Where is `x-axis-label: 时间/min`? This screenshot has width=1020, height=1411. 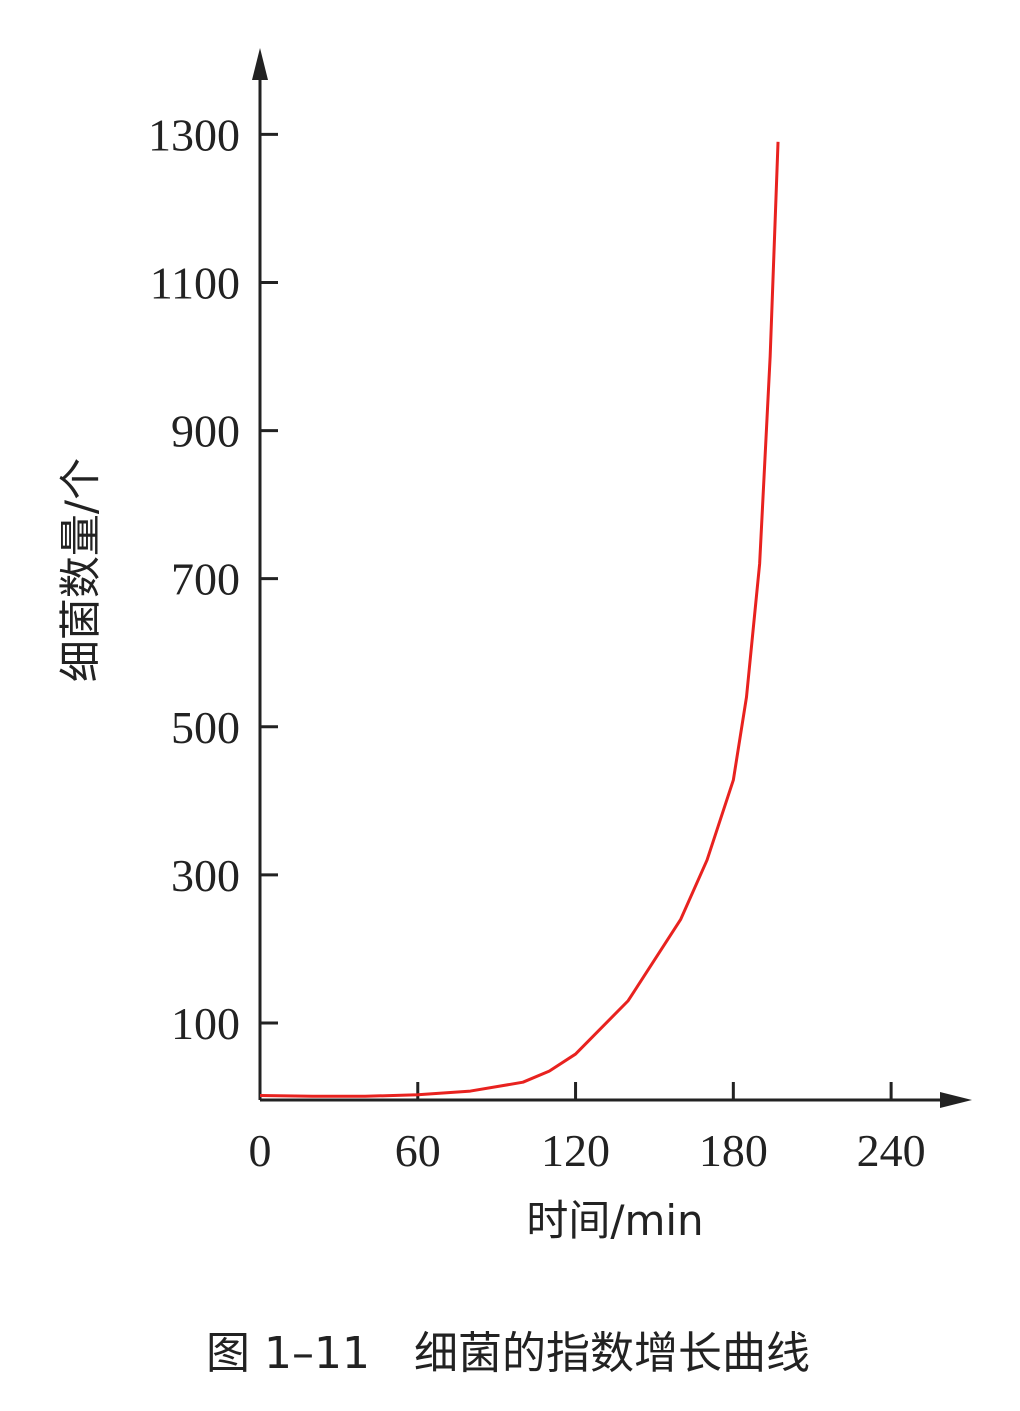
x-axis-label: 时间/min is located at coordinates (614, 1220).